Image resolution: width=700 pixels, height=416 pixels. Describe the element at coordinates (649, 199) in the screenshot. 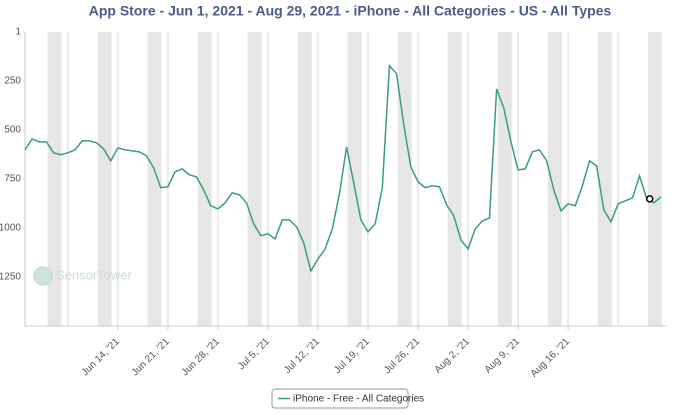

I see `highlight-point` at that location.